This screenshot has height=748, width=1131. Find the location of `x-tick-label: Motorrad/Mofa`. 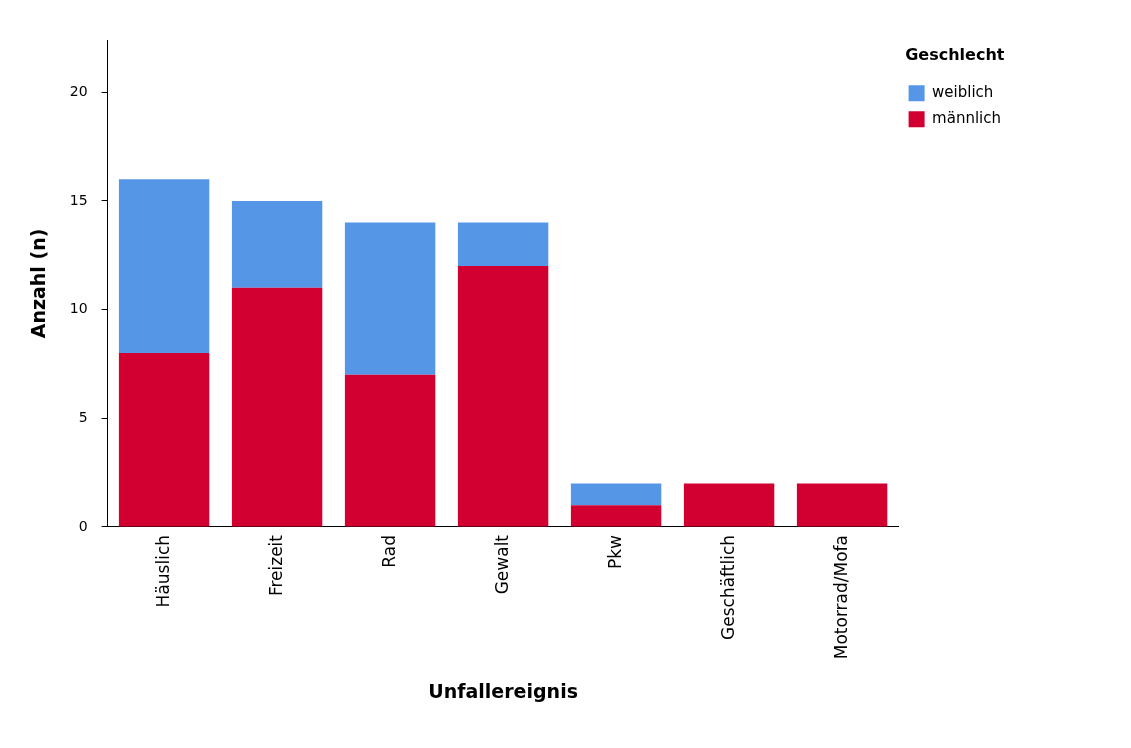

x-tick-label: Motorrad/Mofa is located at coordinates (840, 597).